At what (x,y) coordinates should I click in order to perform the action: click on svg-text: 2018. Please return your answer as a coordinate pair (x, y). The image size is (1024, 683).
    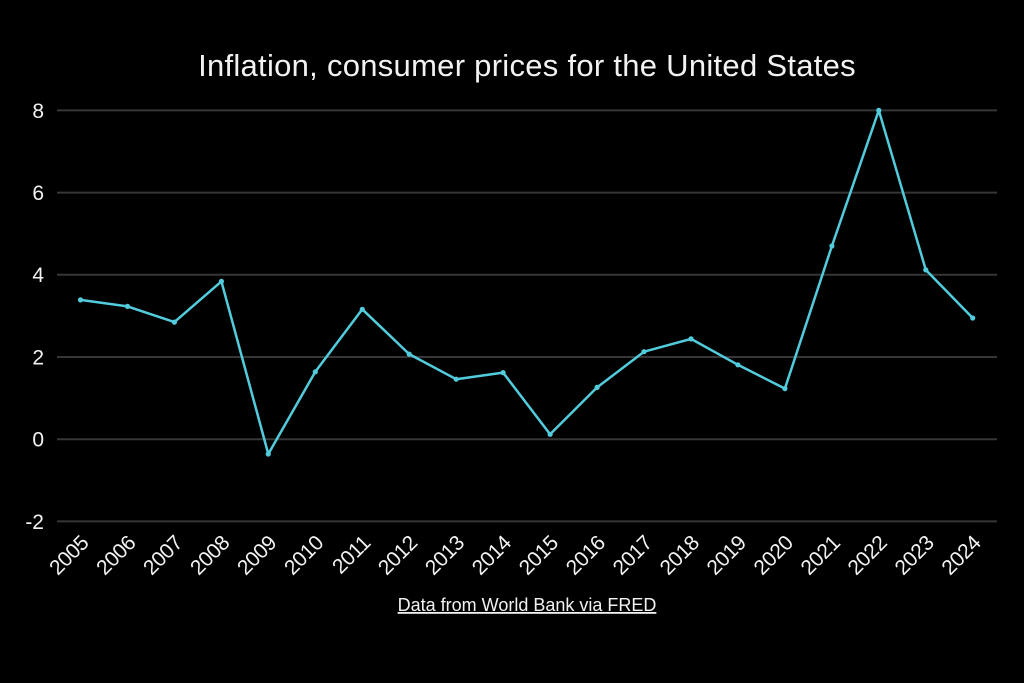
    Looking at the image, I should click on (680, 555).